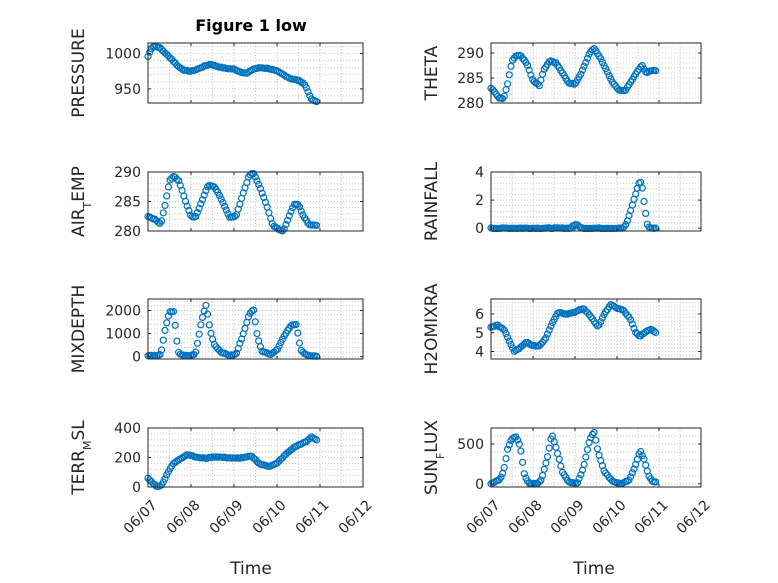 This screenshot has width=778, height=583. What do you see at coordinates (123, 312) in the screenshot?
I see `y-tick-label: 2000` at bounding box center [123, 312].